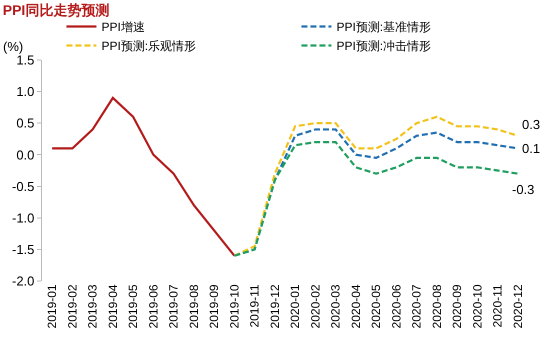  I want to click on y-tick-label: -1.0, so click(23, 218).